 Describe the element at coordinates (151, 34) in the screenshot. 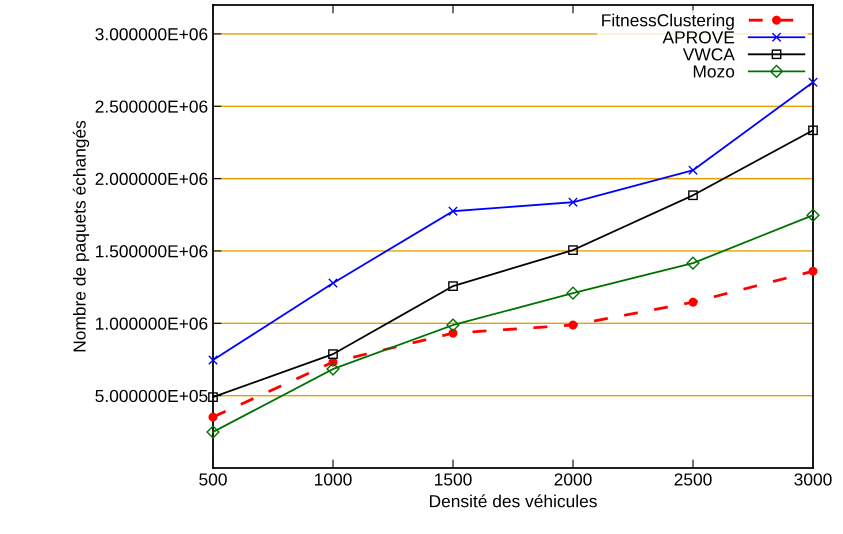

I see `y-tick-label: 3.000000E+06` at that location.